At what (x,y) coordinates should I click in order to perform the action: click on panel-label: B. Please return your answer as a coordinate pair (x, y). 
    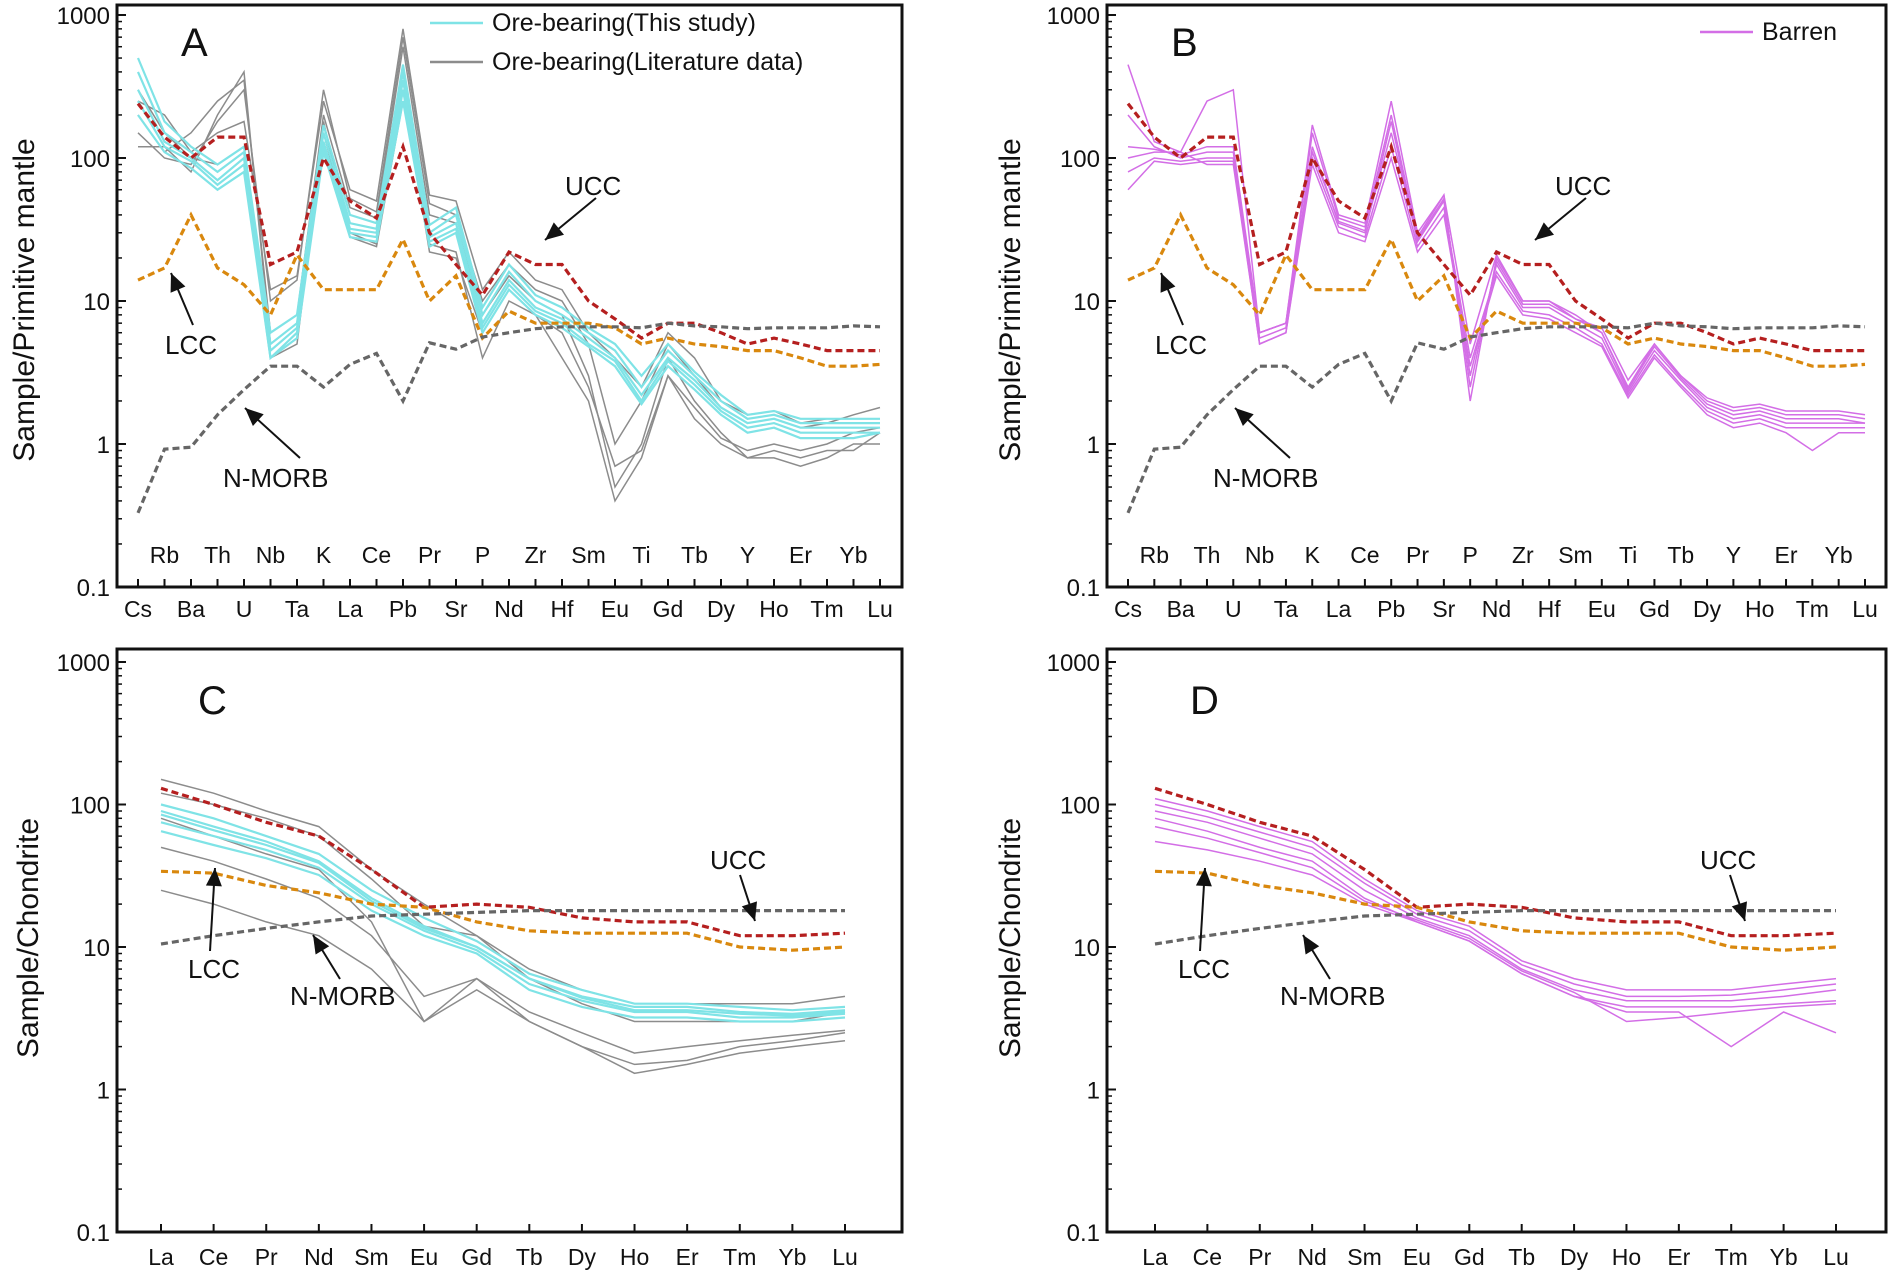
    Looking at the image, I should click on (1184, 43).